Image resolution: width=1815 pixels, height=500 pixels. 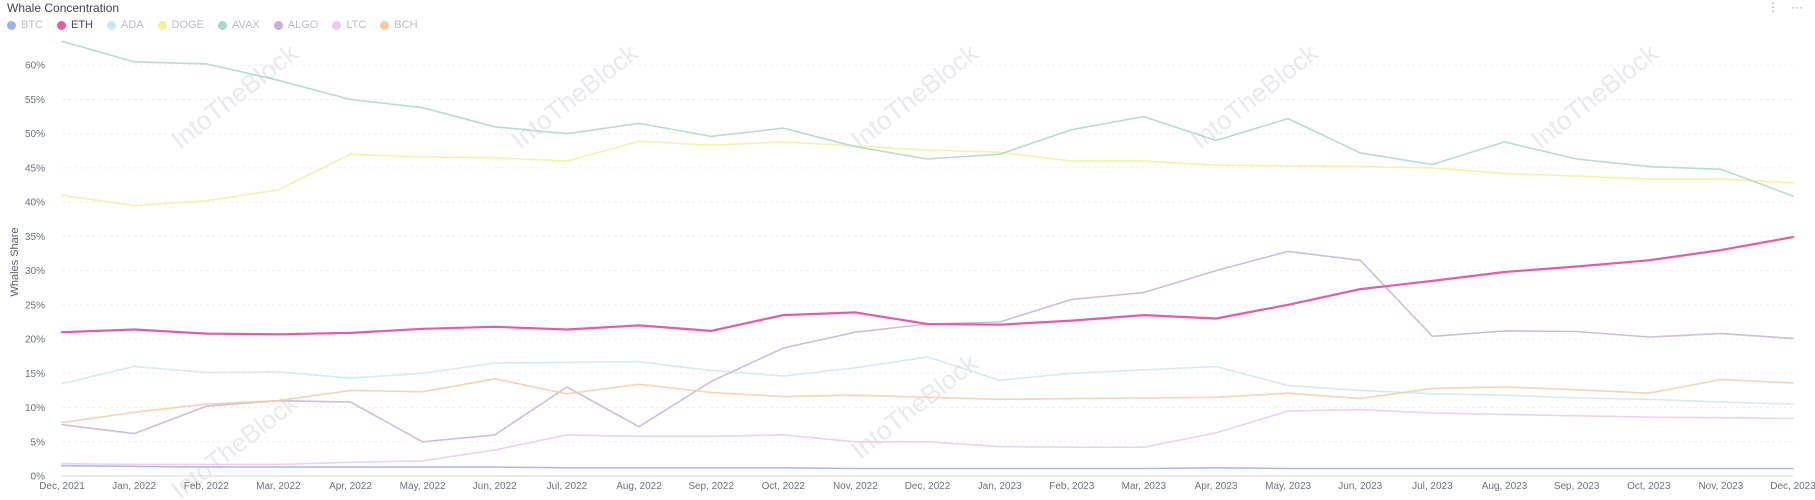 I want to click on y-tick-label: 30%, so click(x=35, y=271).